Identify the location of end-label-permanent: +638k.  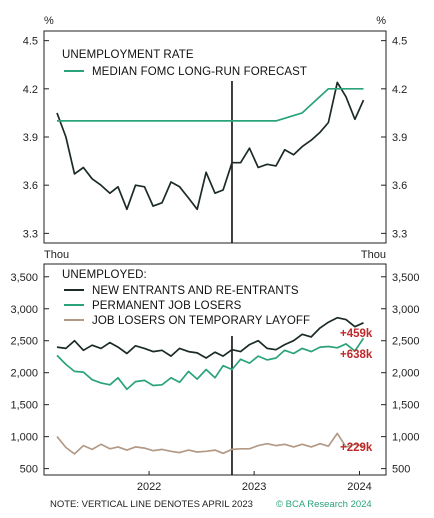
(356, 355).